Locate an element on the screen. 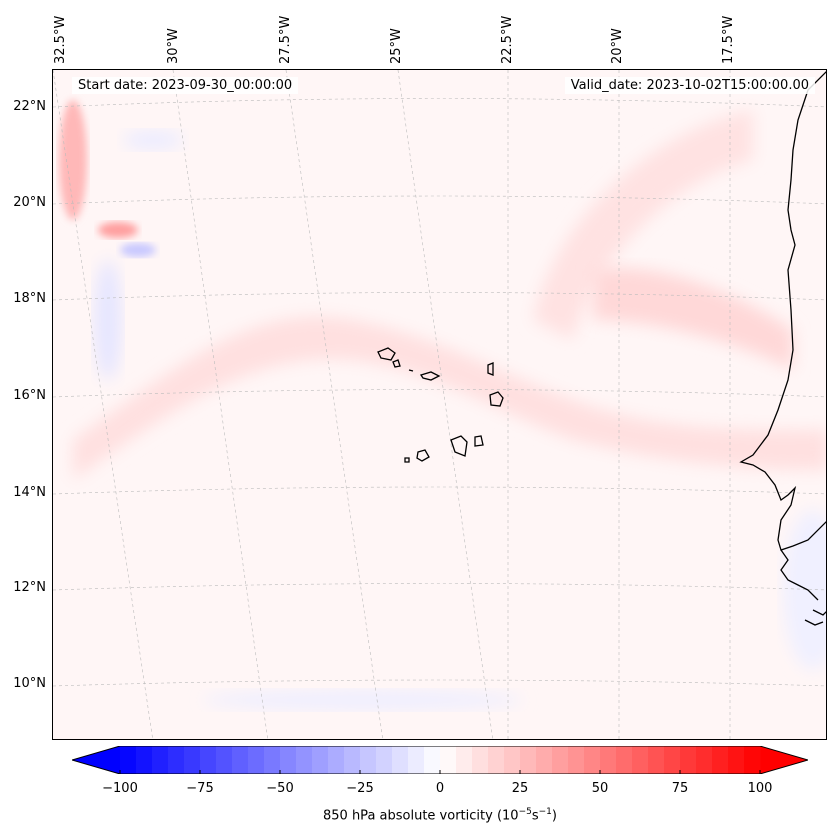 The height and width of the screenshot is (839, 837). longitude-label: 20°W is located at coordinates (617, 46).